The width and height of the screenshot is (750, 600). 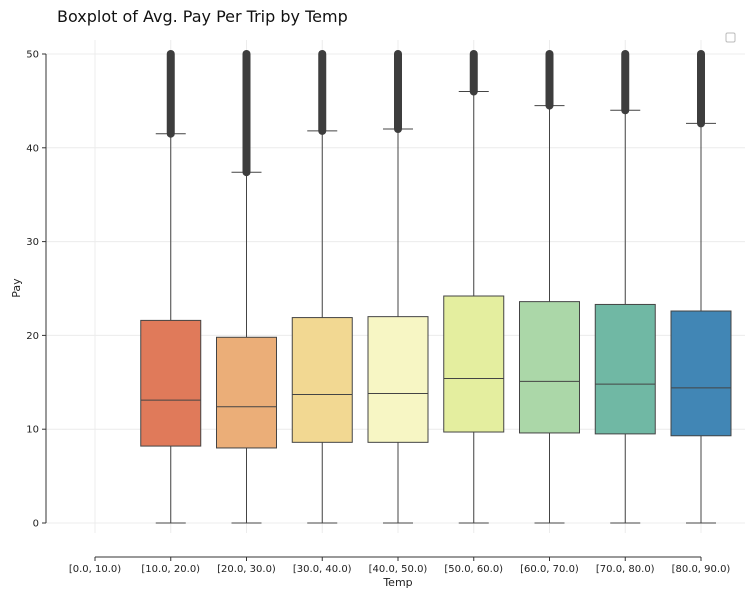 What do you see at coordinates (473, 569) in the screenshot?
I see `x-tick-label: [50.0, 60.0)` at bounding box center [473, 569].